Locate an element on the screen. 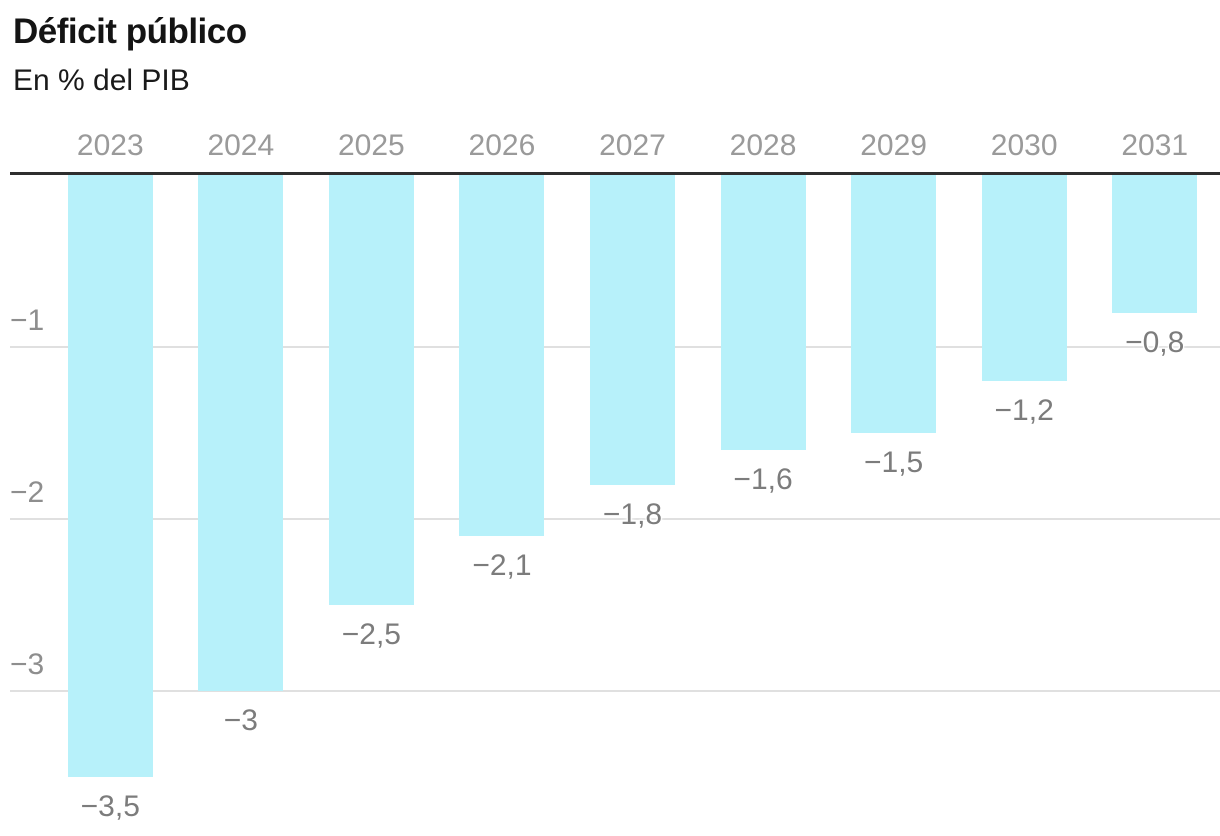 The height and width of the screenshot is (836, 1220). bar-2026 is located at coordinates (502, 356).